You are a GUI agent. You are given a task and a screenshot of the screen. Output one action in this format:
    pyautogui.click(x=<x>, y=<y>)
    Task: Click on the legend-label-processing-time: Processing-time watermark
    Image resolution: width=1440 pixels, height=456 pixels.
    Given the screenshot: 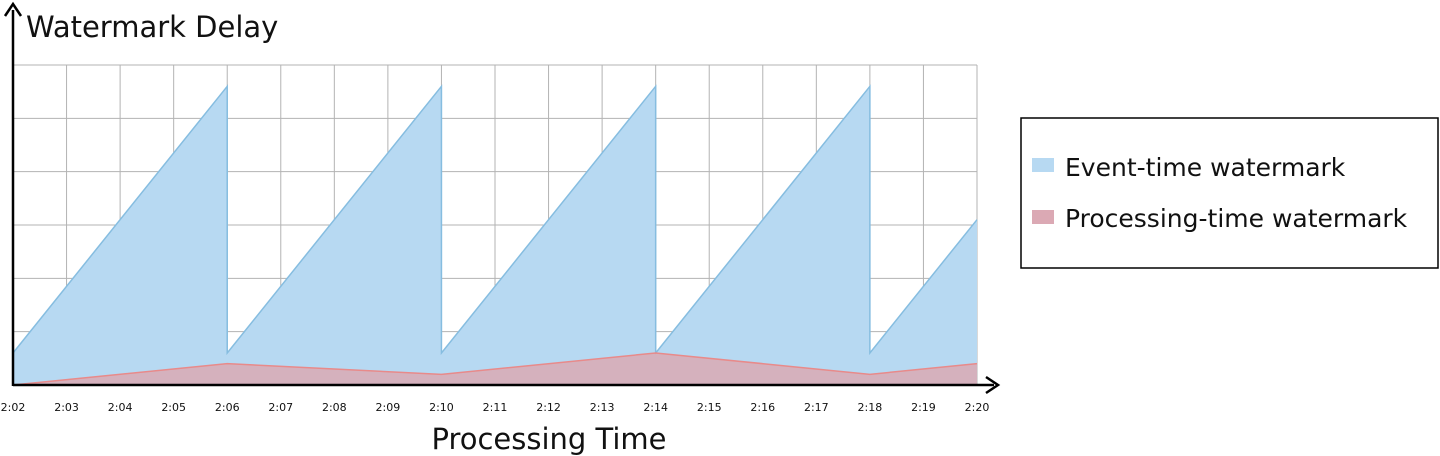 What is the action you would take?
    pyautogui.click(x=1236, y=218)
    